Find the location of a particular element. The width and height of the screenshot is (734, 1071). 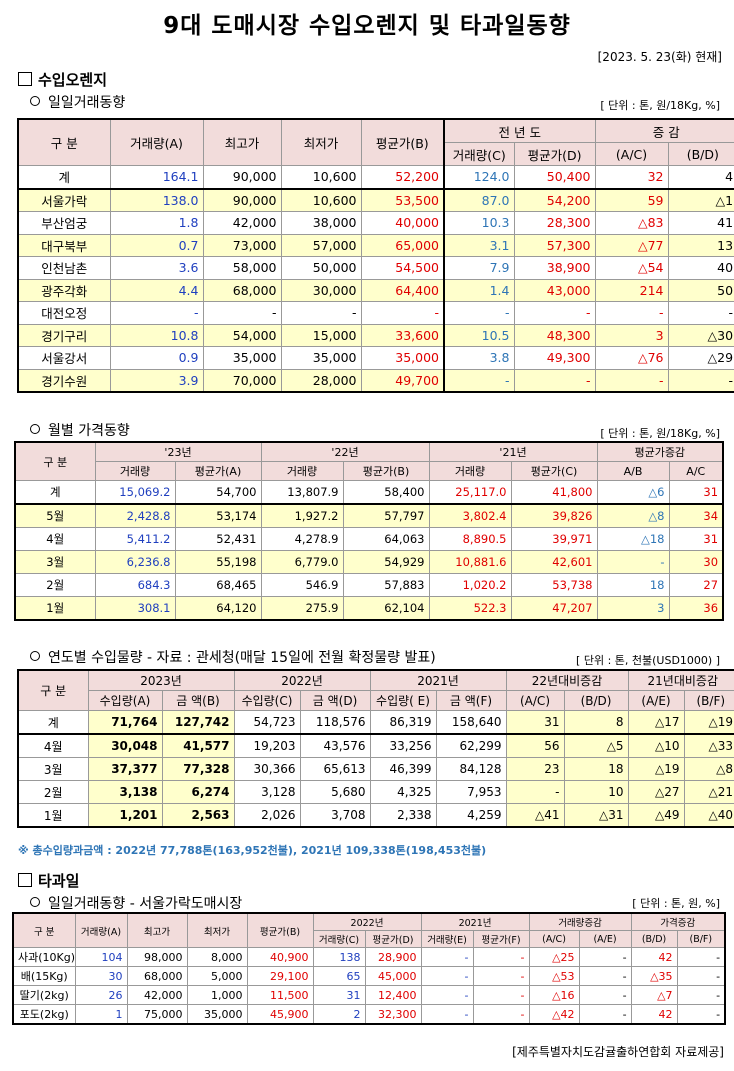

min-price-cell: 10,600 is located at coordinates (321, 200).